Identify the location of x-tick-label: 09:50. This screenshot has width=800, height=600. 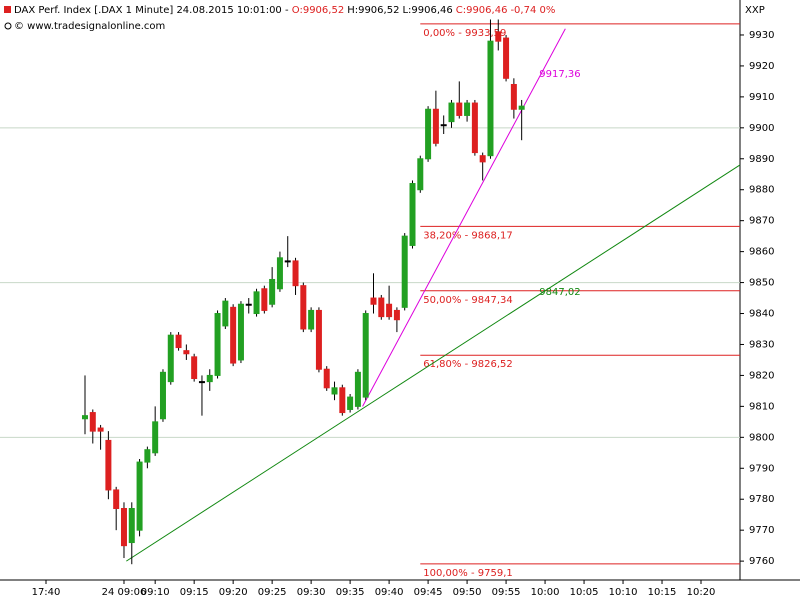
(467, 592).